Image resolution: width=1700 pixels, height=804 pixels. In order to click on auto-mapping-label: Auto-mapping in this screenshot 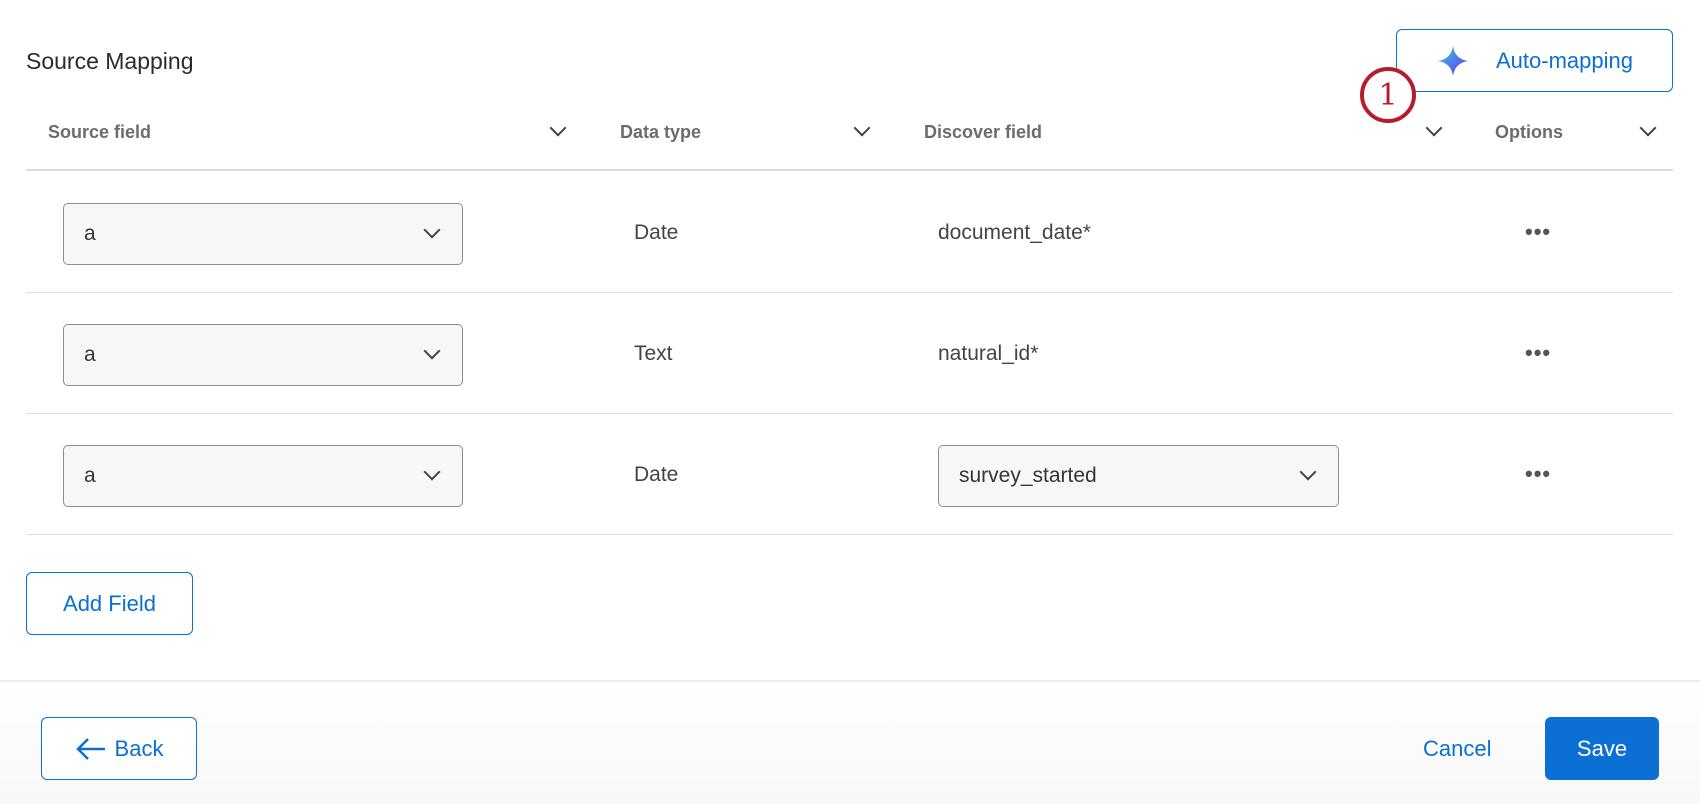, I will do `click(1564, 60)`.